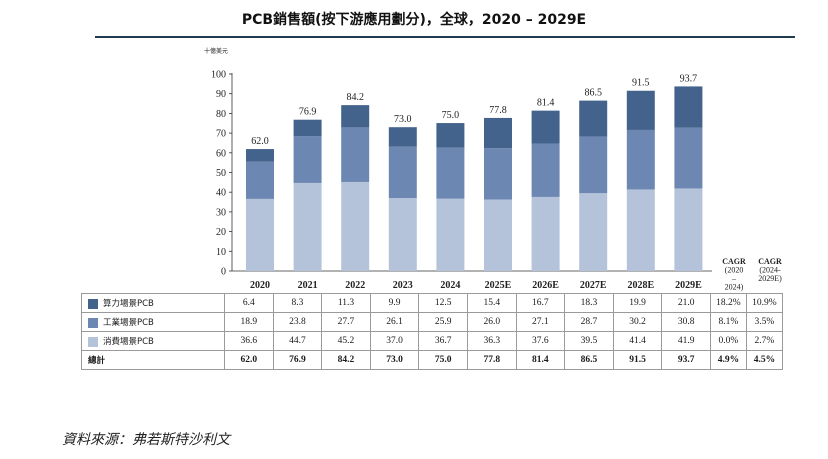  I want to click on y-tick-label: 100, so click(218, 75).